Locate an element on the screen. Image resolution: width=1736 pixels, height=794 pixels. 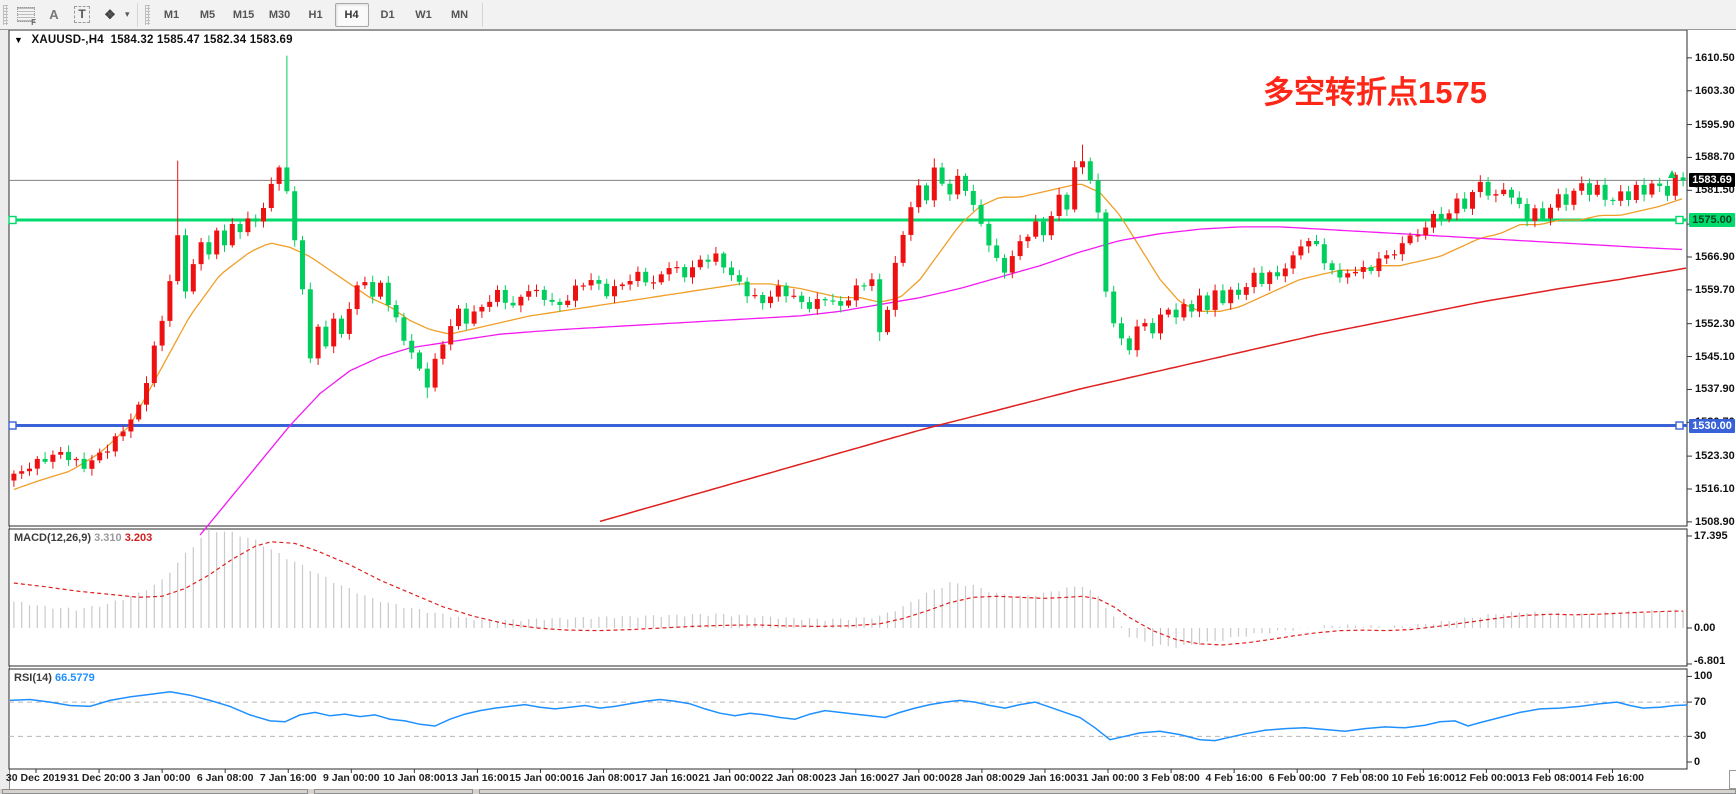
toolbar: F A T ❖ ▾ M1 M5 M15 M30 H1 H4 D1 W1 MN is located at coordinates (868, 15).